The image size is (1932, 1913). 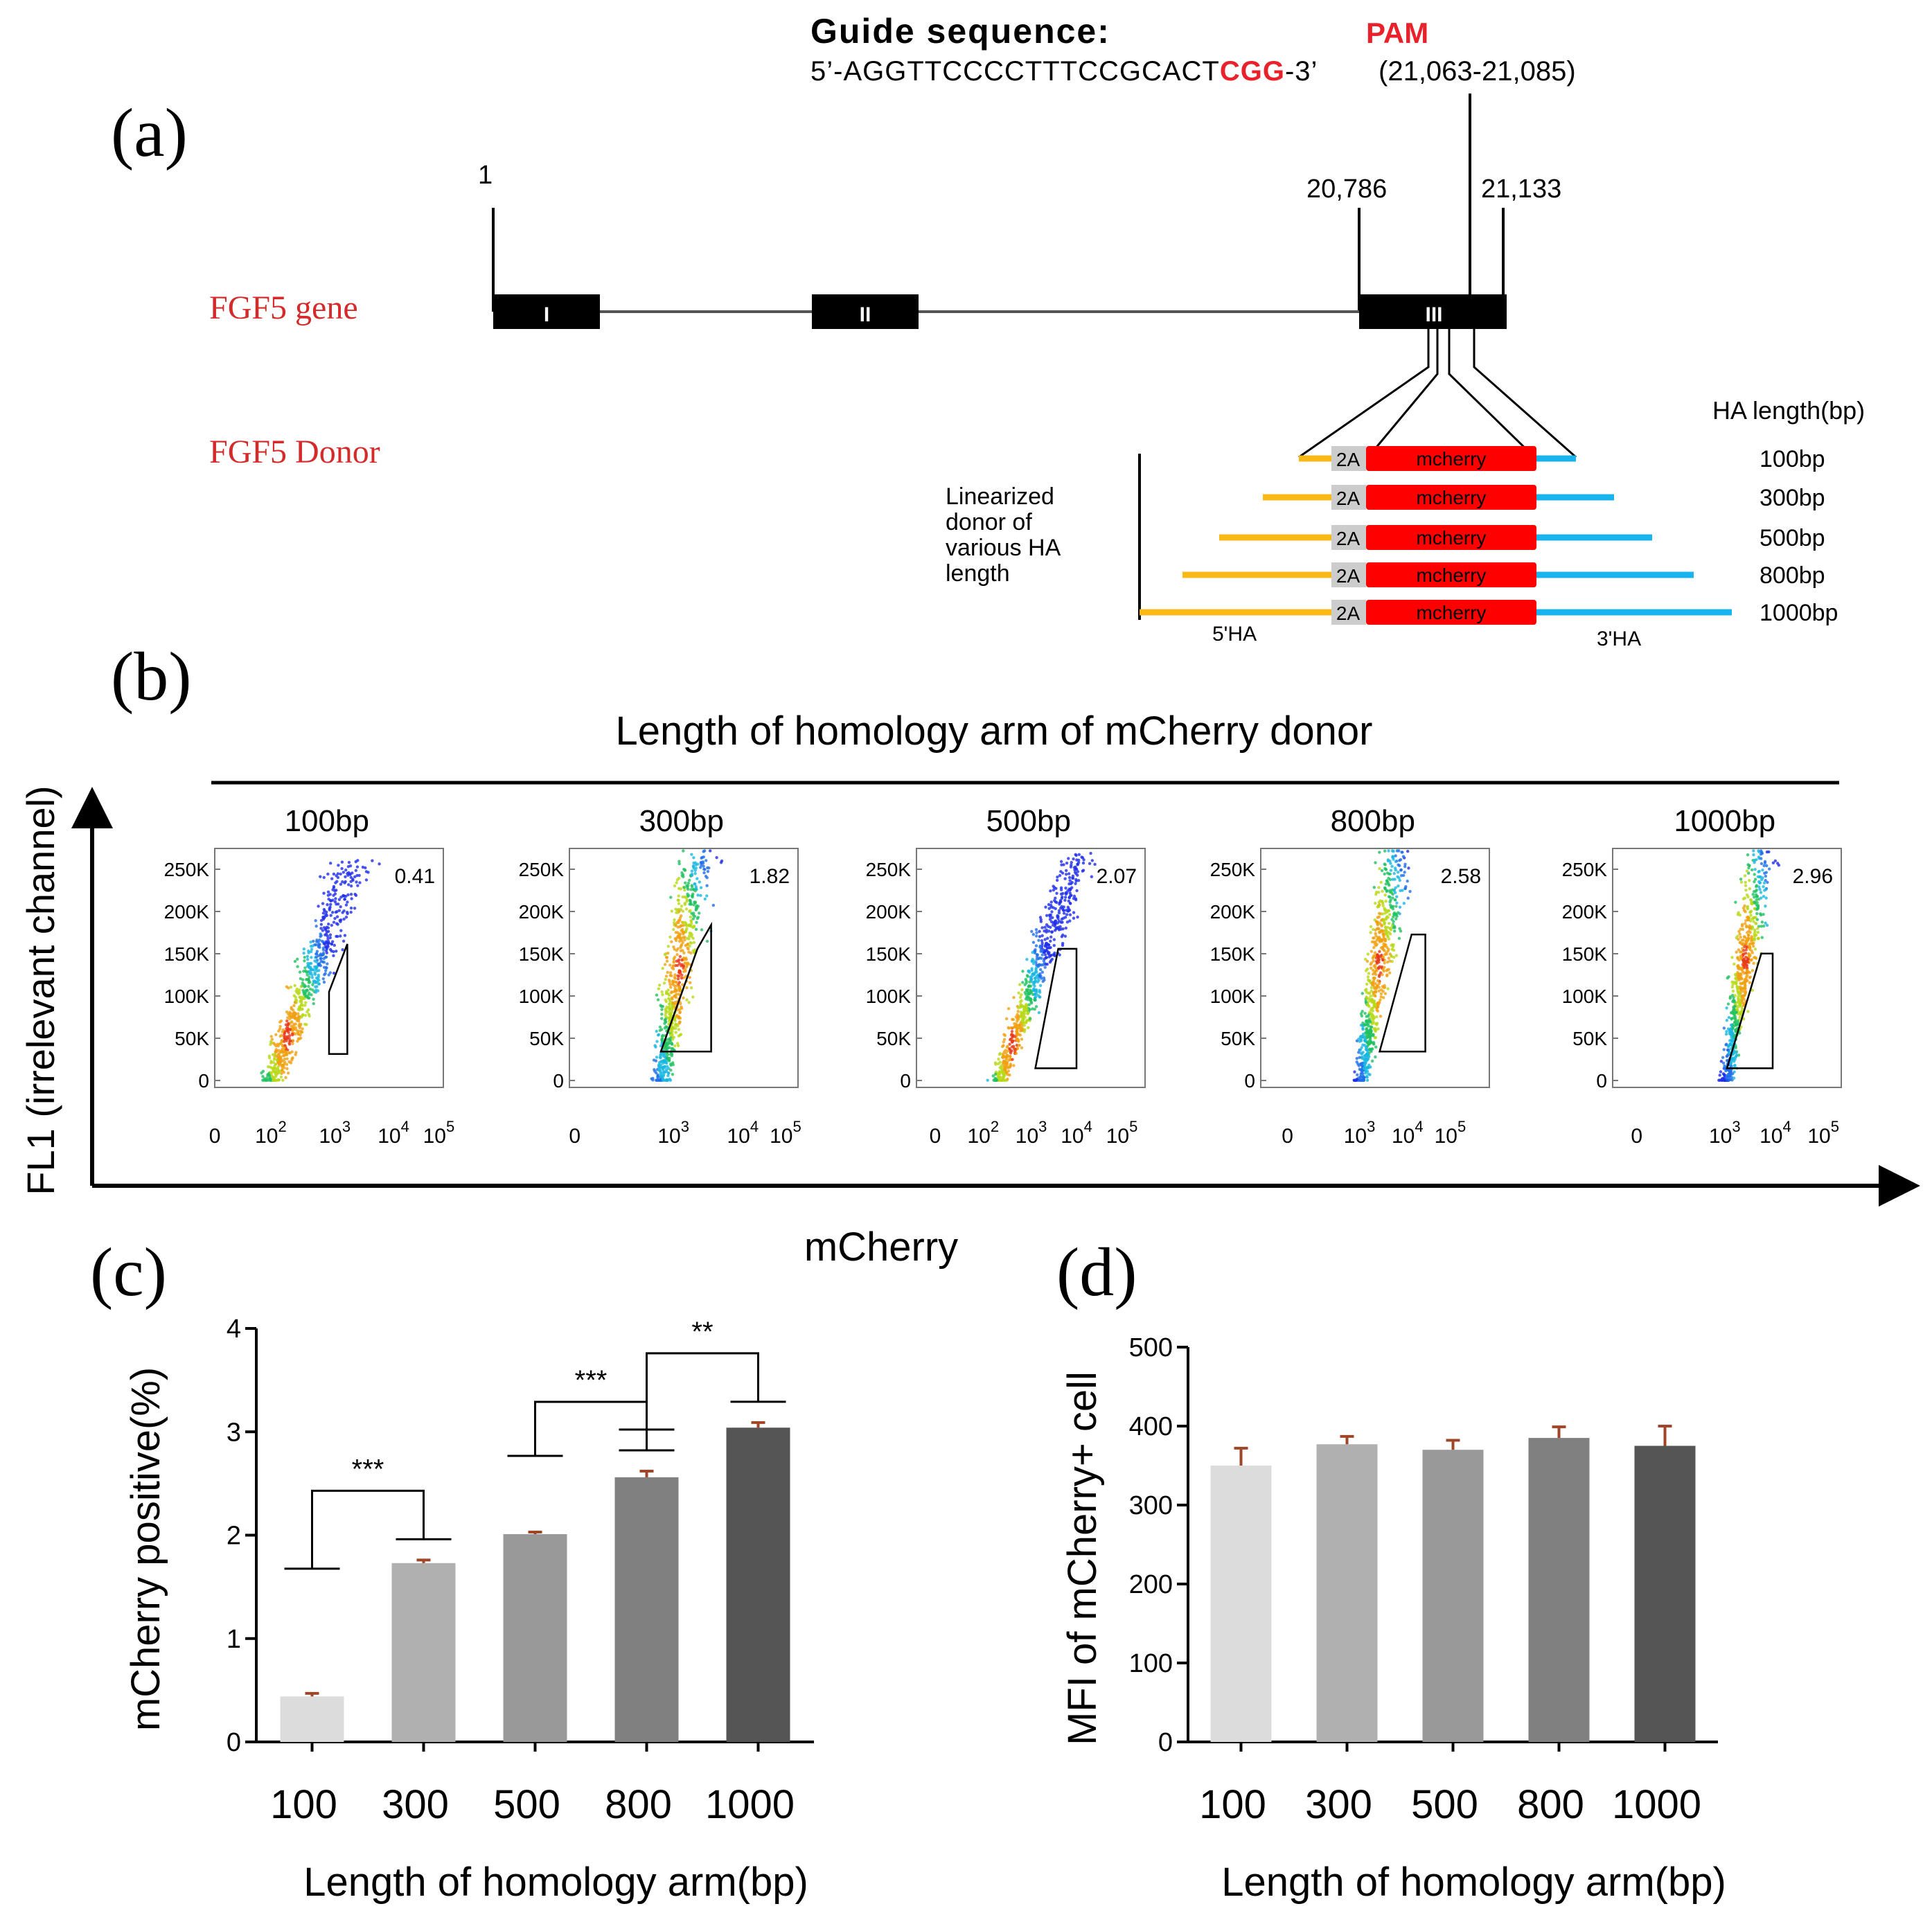 I want to click on flow-gate, so click(x=685, y=987).